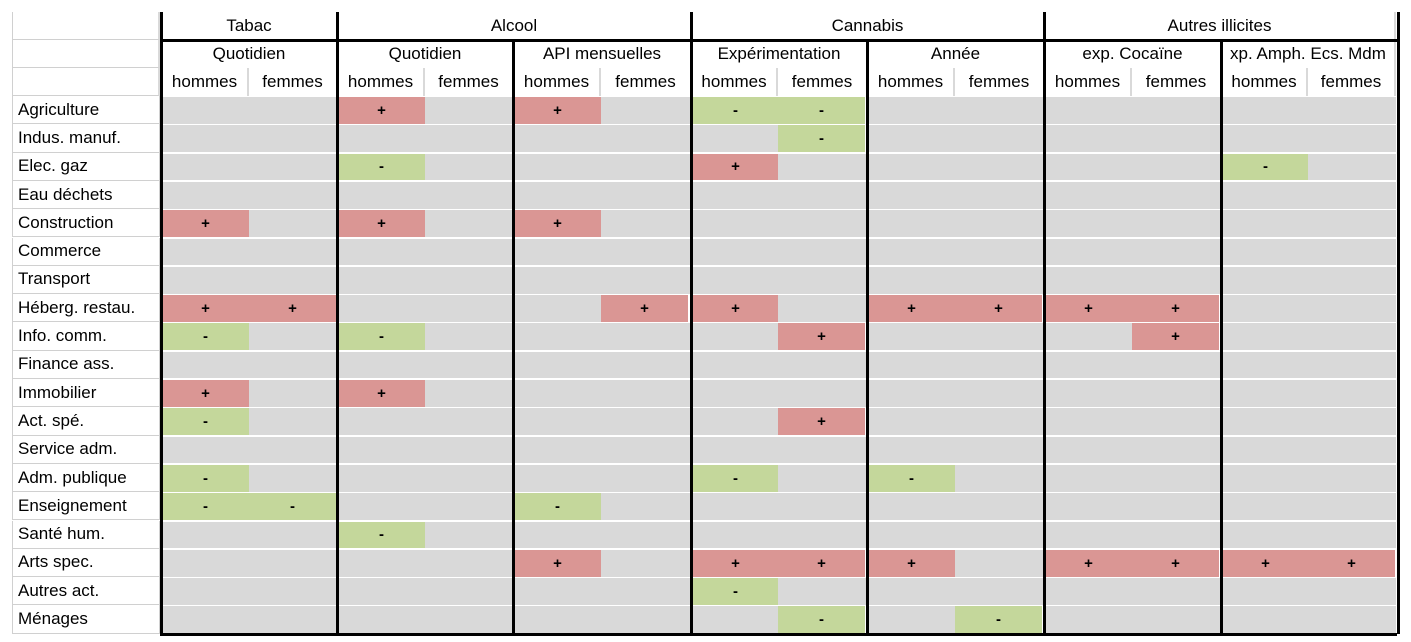  I want to click on row-label: Ménages, so click(86, 619).